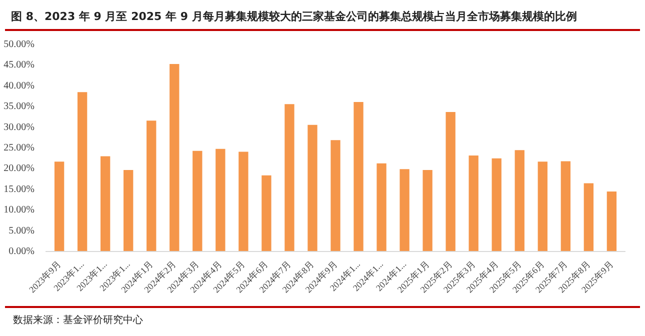  I want to click on y-tick-label: 20.00%, so click(19, 168).